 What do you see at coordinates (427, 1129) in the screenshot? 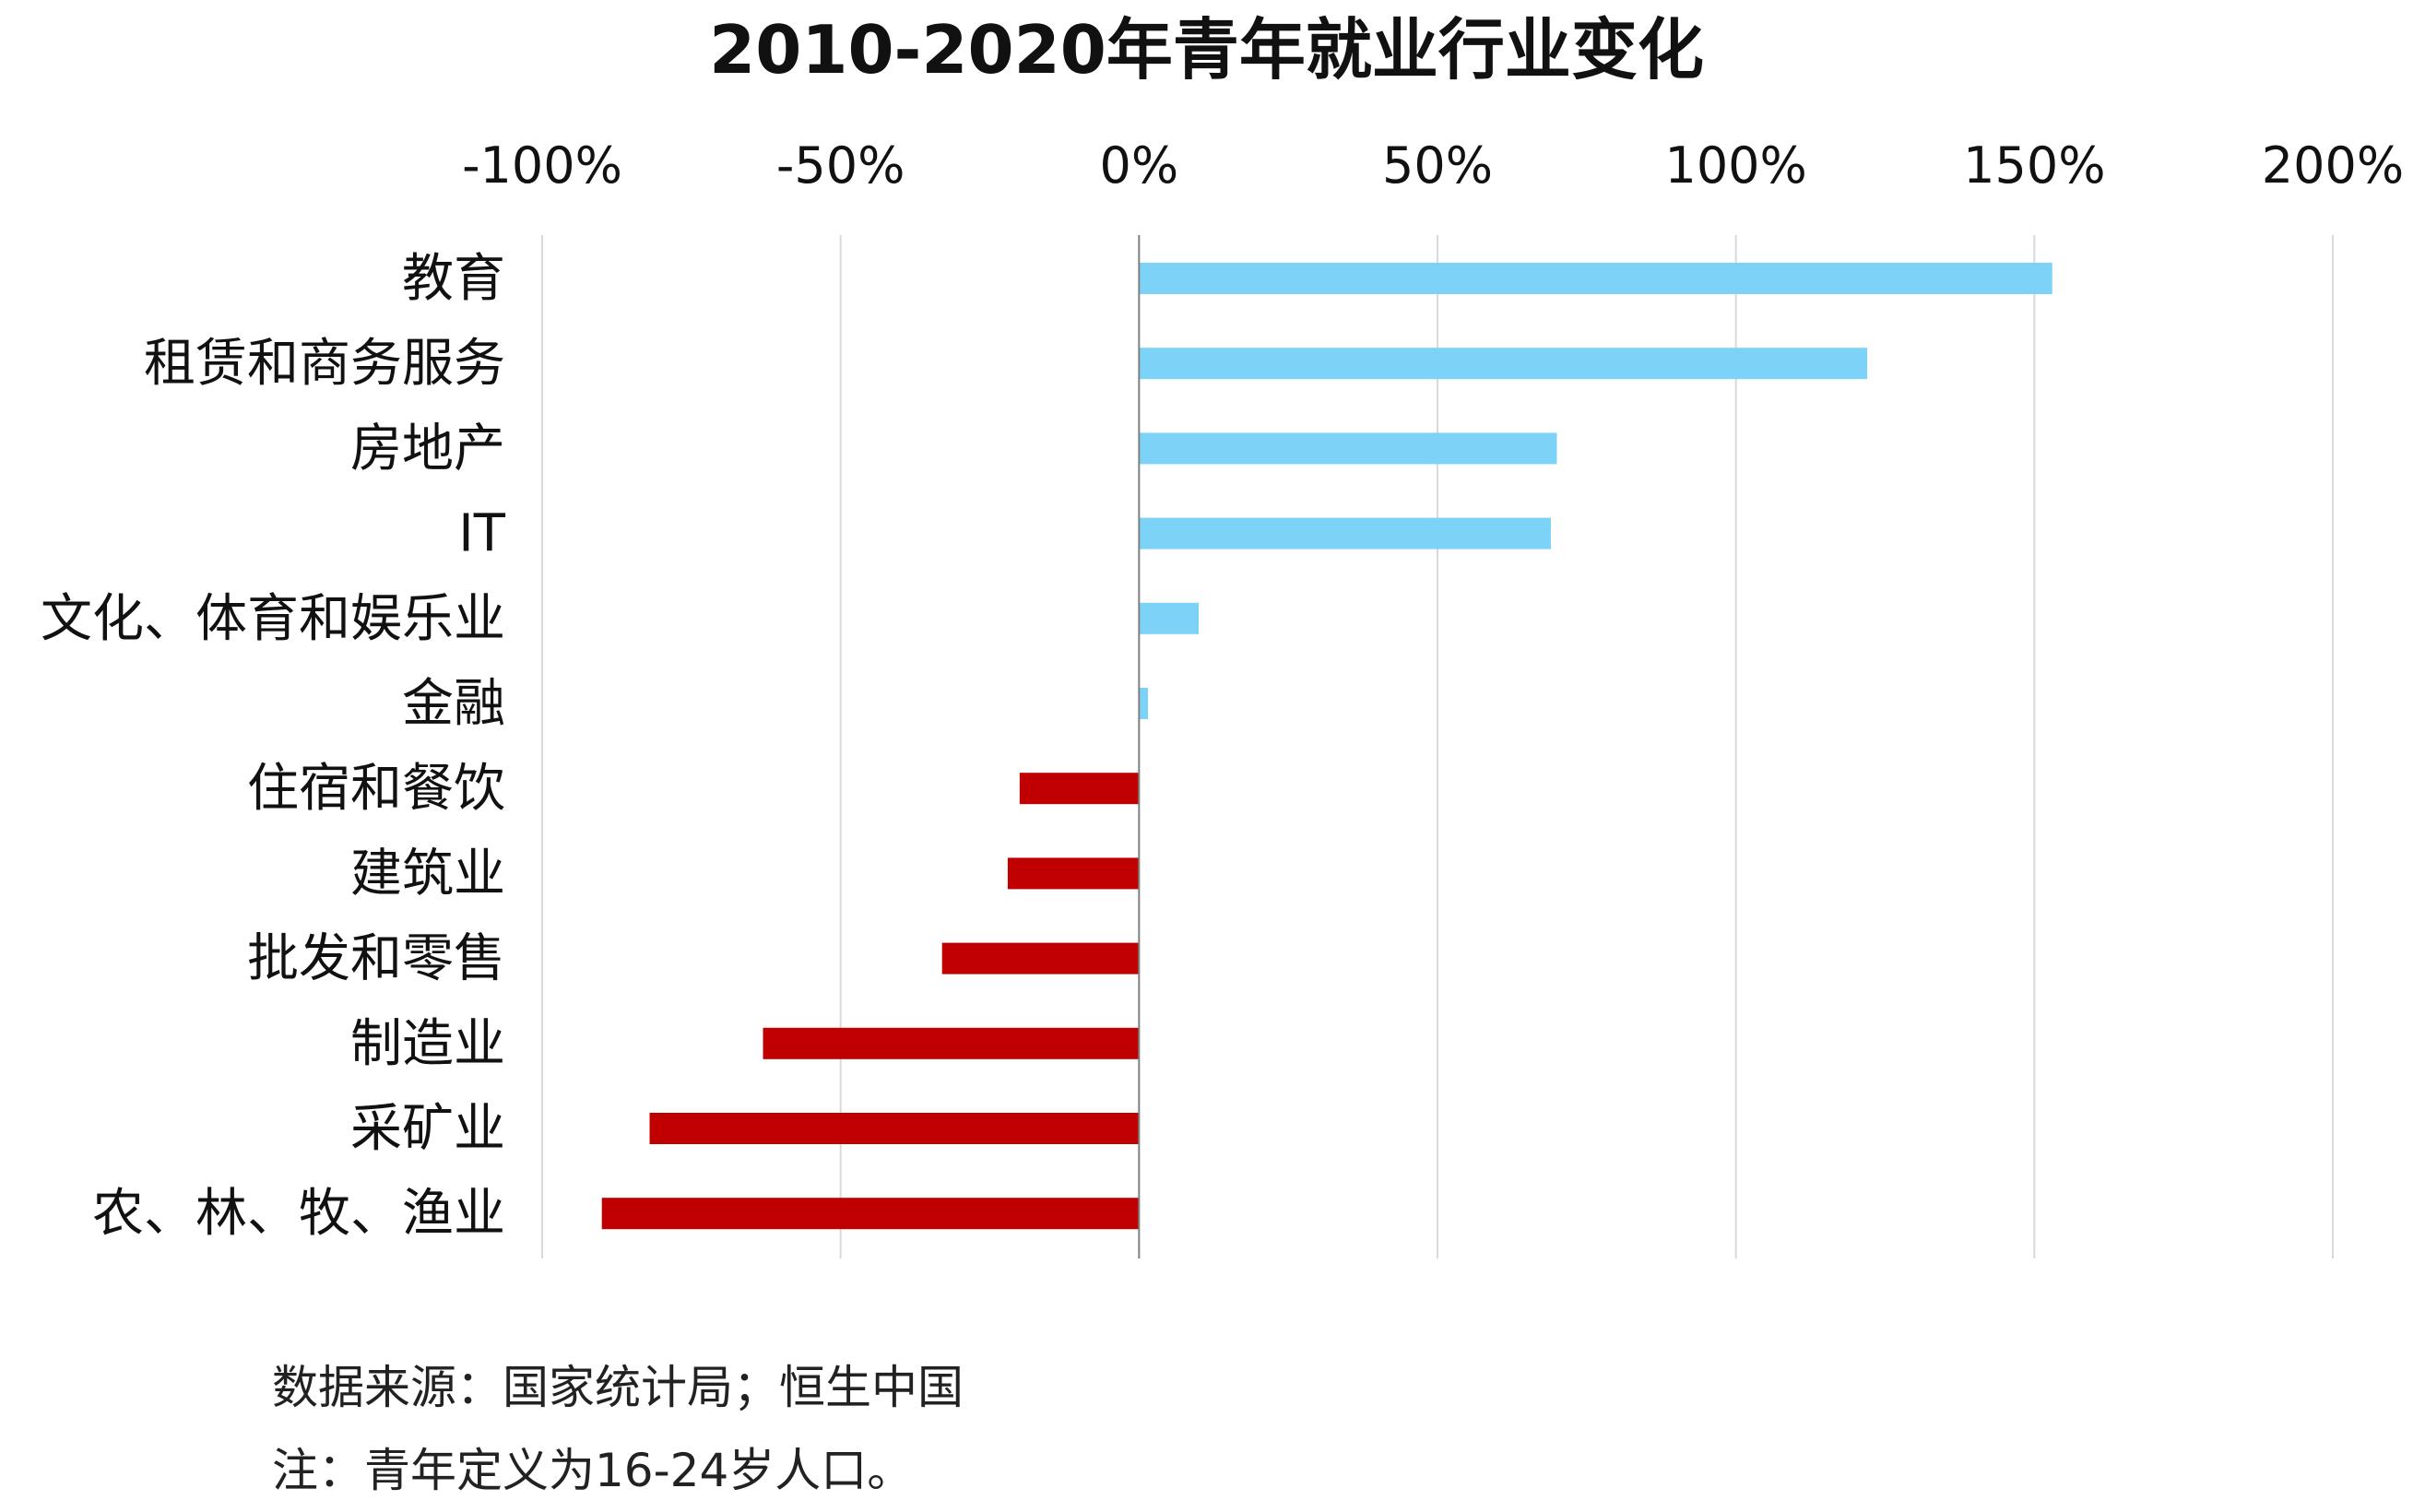
I see `category-label: 采矿业` at bounding box center [427, 1129].